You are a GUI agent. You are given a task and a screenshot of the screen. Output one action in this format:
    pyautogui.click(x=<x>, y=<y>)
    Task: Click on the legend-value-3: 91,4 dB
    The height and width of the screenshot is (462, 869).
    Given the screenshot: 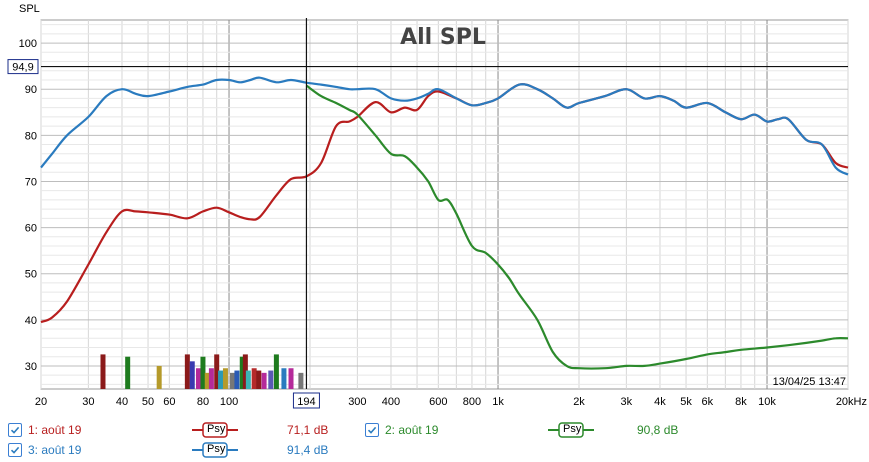 What is the action you would take?
    pyautogui.click(x=307, y=450)
    